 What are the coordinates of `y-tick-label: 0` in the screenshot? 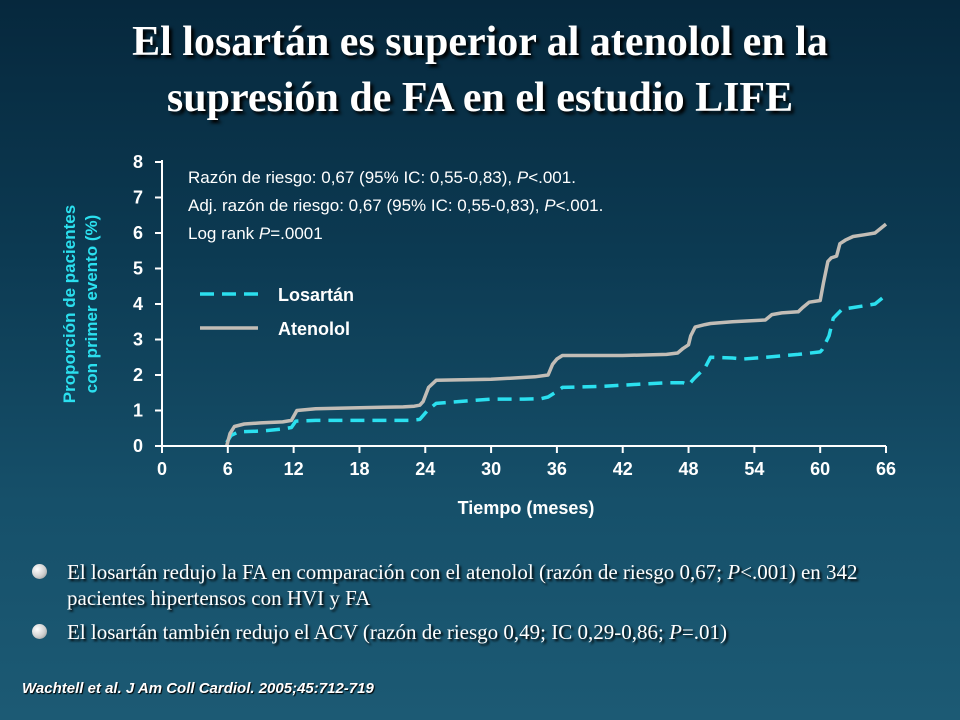 It's located at (138, 446).